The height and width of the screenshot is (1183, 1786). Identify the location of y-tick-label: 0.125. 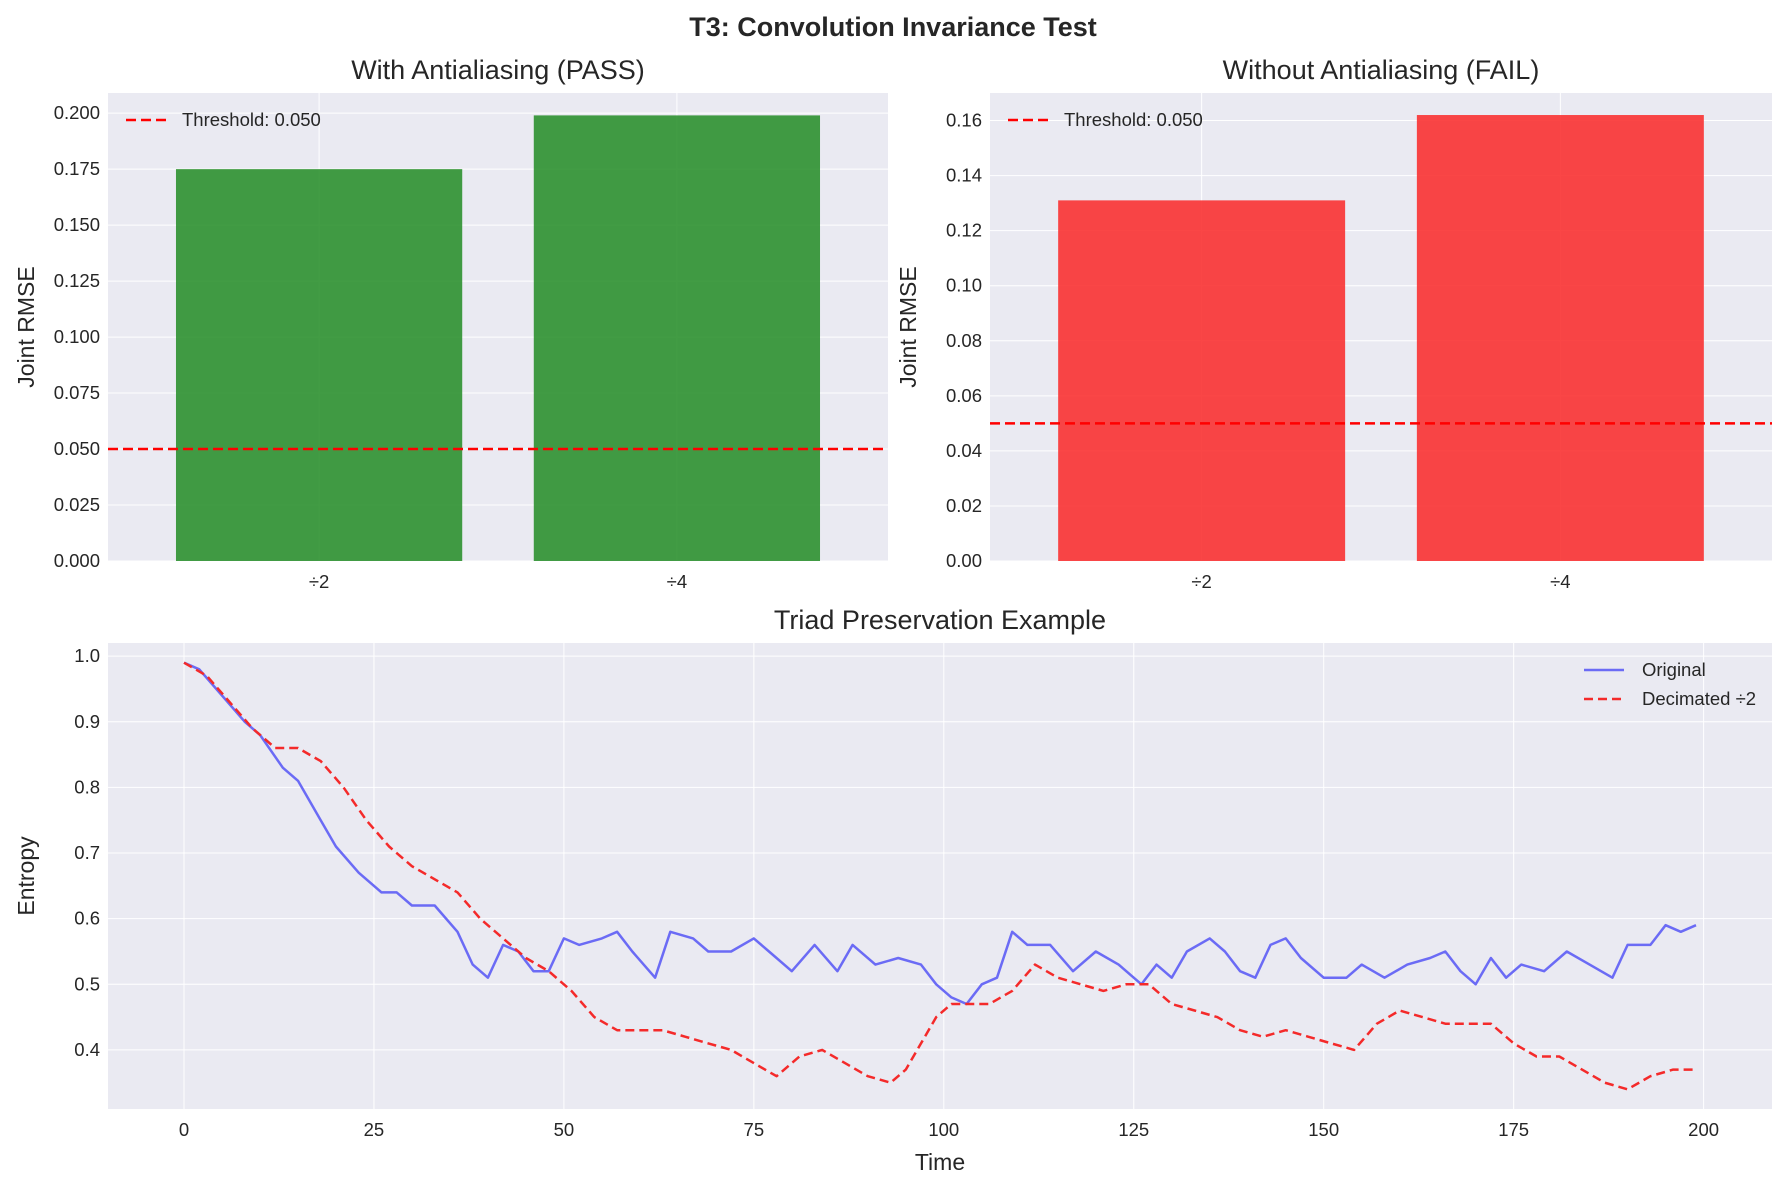
(77, 280).